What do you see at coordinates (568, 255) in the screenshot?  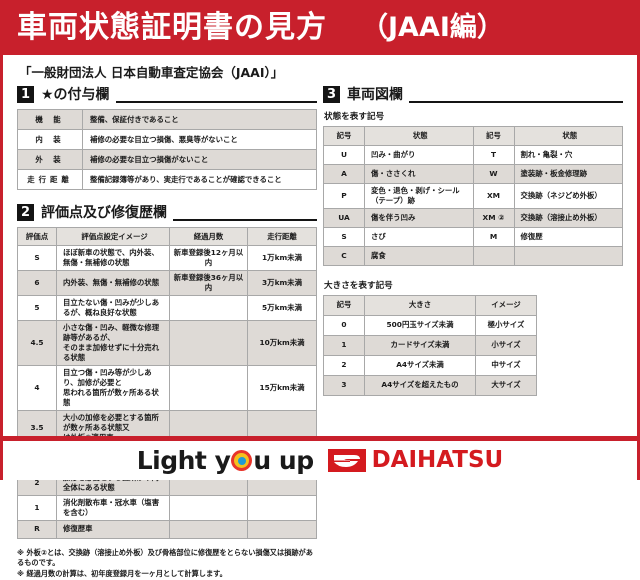 I see `state-right` at bounding box center [568, 255].